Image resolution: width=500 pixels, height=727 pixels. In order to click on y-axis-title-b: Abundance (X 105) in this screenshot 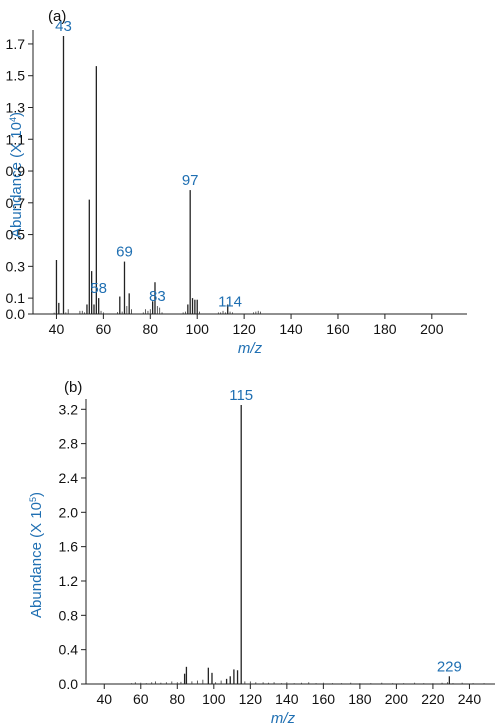, I will do `click(36, 555)`.